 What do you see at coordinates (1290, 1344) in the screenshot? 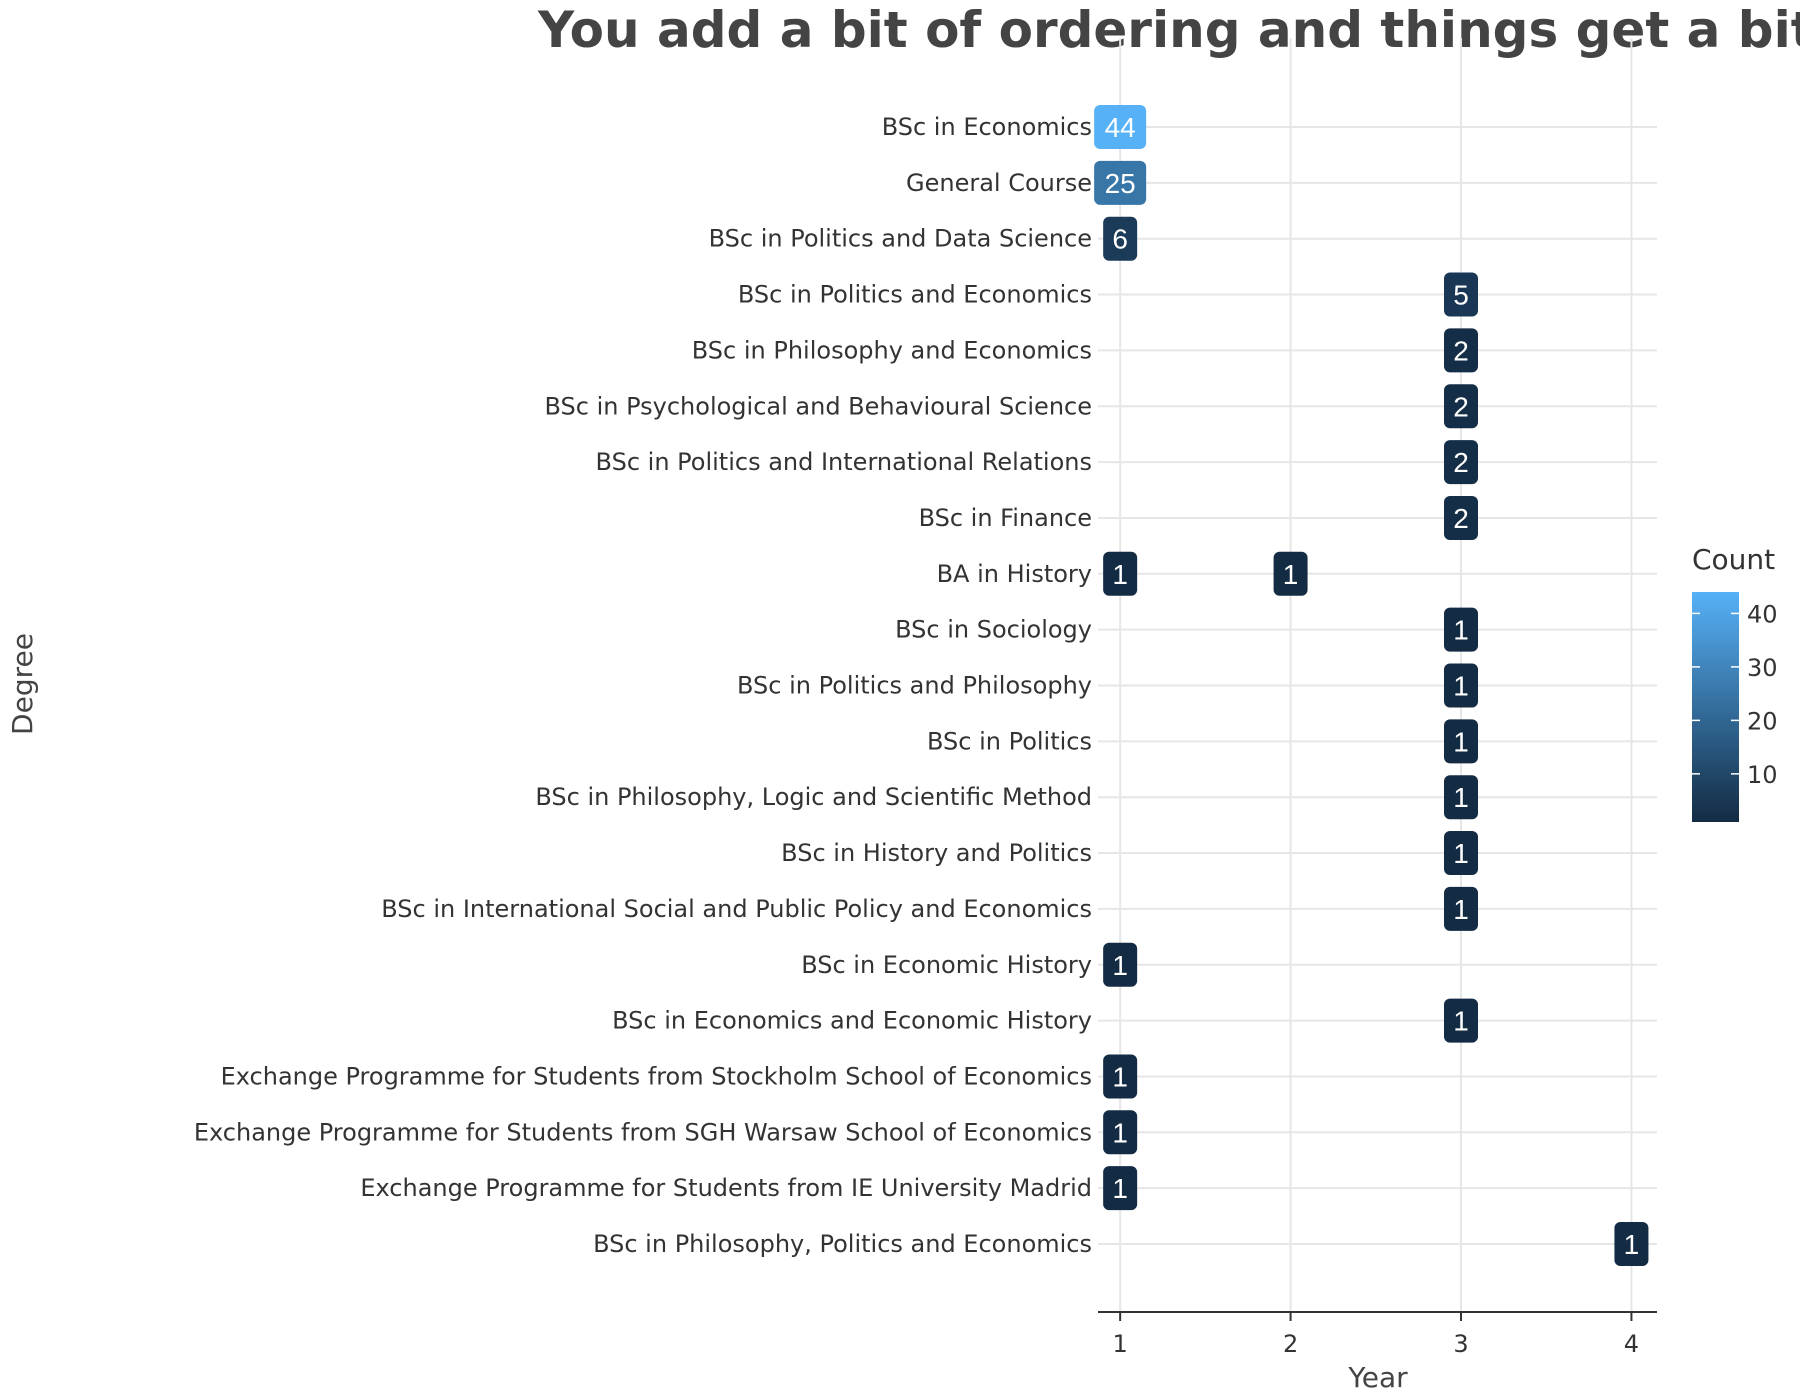
I see `x-tick-label: 2` at bounding box center [1290, 1344].